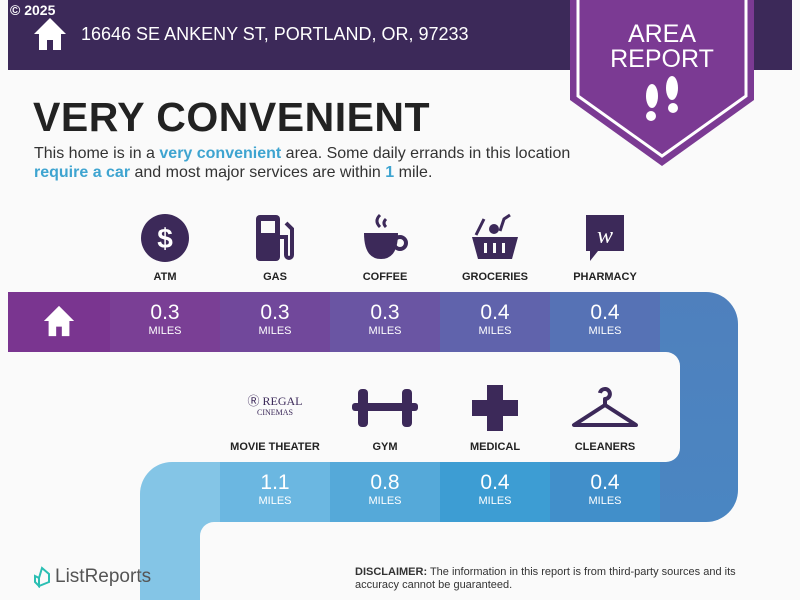  Describe the element at coordinates (92, 577) in the screenshot. I see `listreports-logo: ListReports` at that location.